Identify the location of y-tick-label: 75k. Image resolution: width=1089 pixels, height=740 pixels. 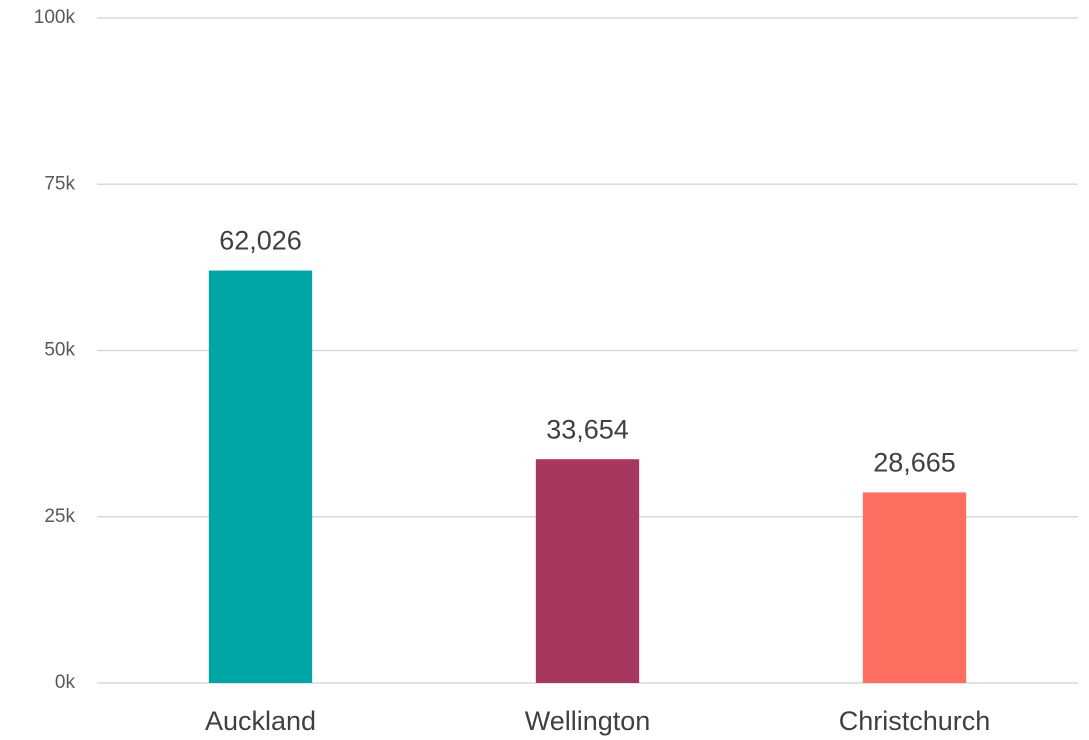
(59, 183).